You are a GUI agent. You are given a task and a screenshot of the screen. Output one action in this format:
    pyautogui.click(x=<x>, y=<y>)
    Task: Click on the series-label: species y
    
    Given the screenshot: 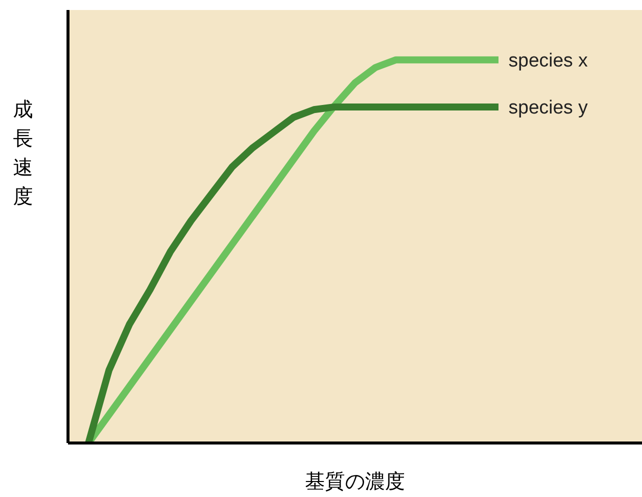 What is the action you would take?
    pyautogui.click(x=548, y=108)
    